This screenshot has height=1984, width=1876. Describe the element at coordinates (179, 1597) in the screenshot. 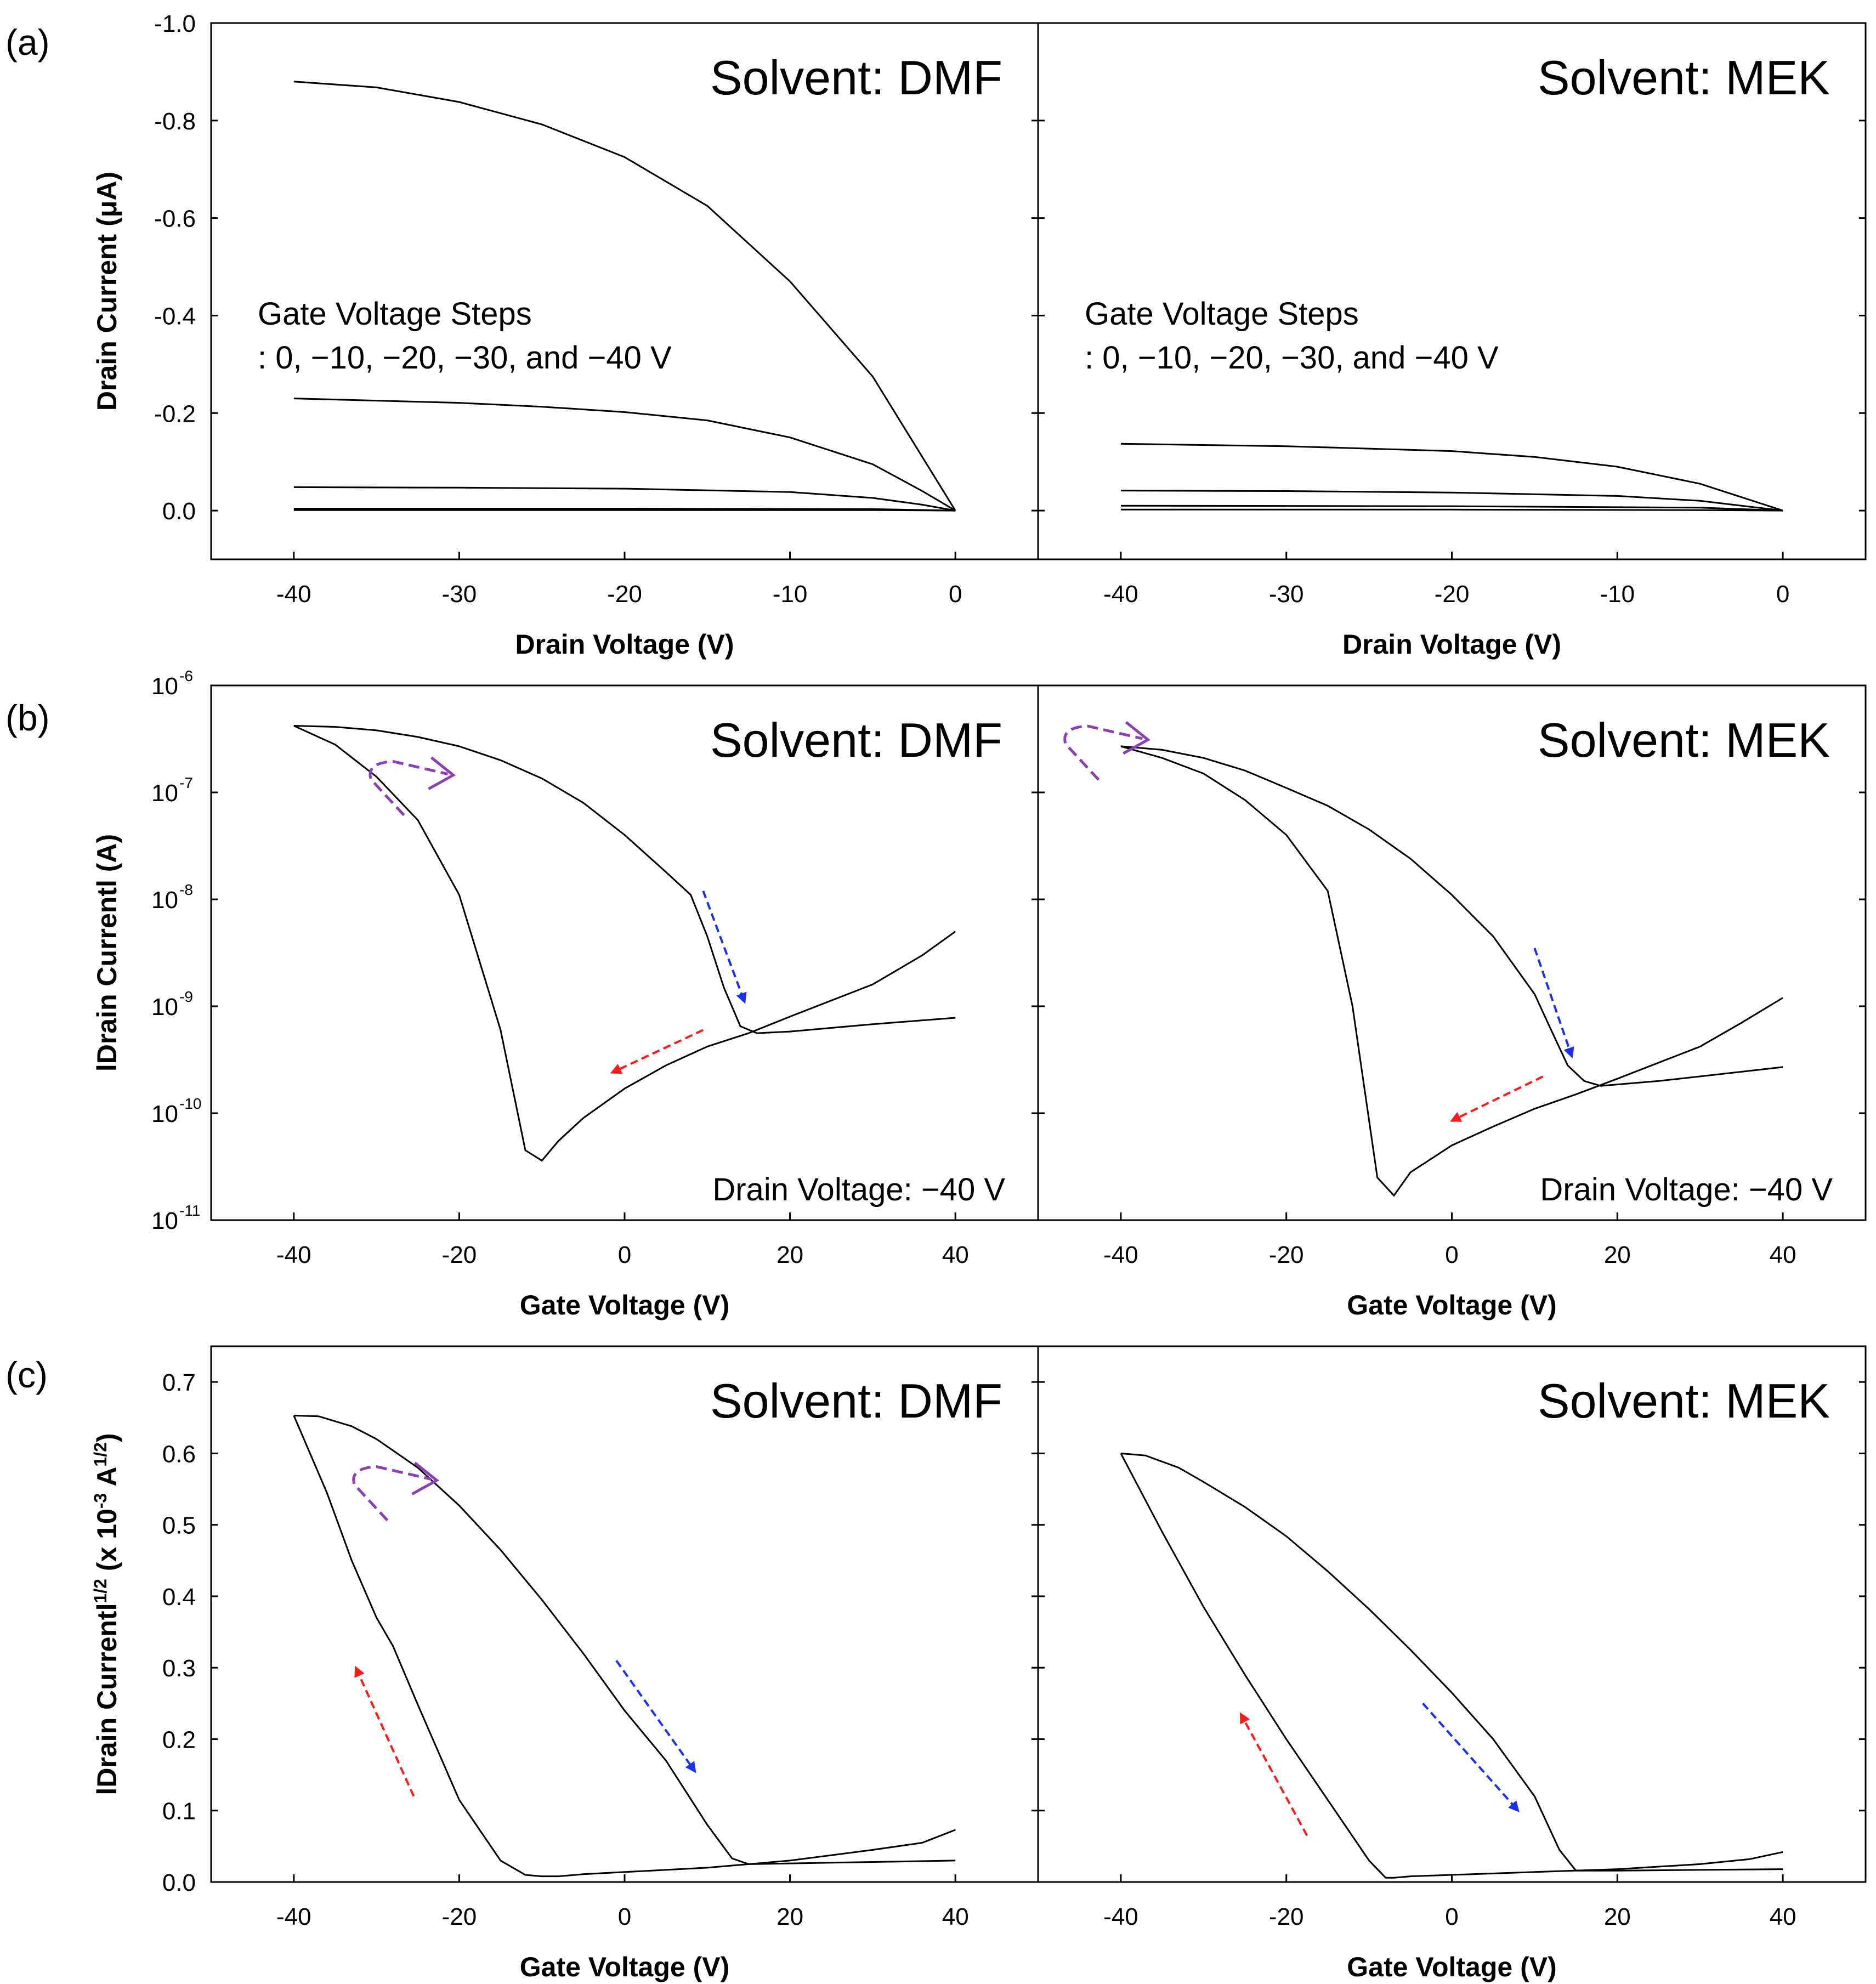

I see `y-tick-label: 0.4` at that location.